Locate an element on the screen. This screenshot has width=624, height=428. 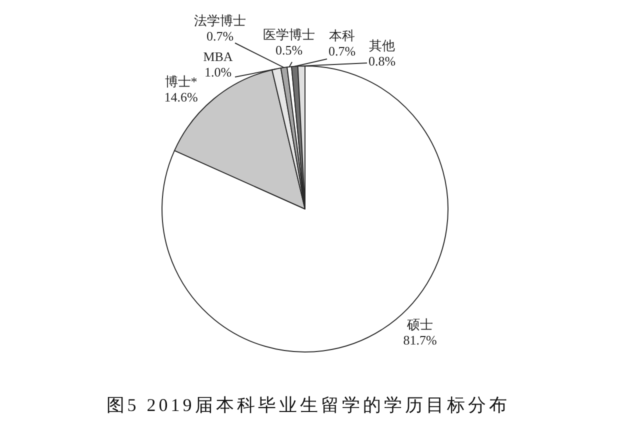
text: 图5 2019届本科毕业生留学的学历目标分布 is located at coordinates (308, 405).